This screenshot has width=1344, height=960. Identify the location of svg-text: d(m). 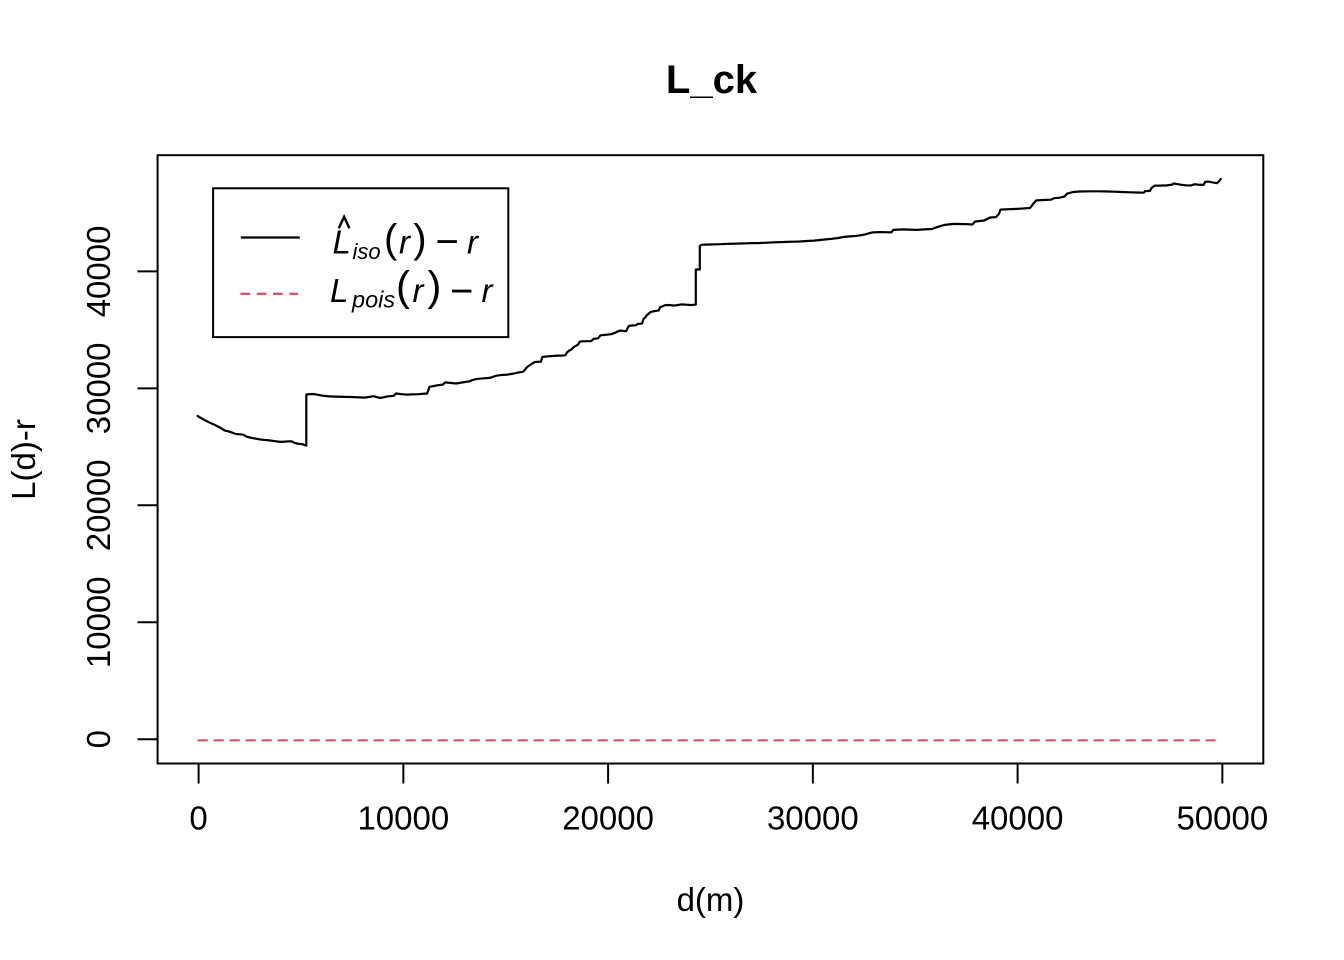
(711, 899).